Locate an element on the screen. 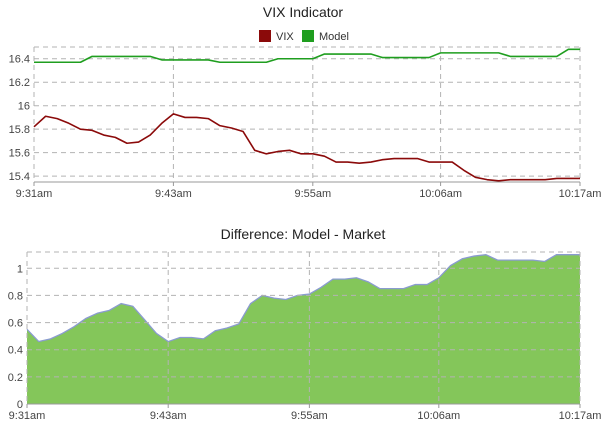 This screenshot has height=429, width=606. vix-y-tick-label: 15.6 is located at coordinates (19, 154).